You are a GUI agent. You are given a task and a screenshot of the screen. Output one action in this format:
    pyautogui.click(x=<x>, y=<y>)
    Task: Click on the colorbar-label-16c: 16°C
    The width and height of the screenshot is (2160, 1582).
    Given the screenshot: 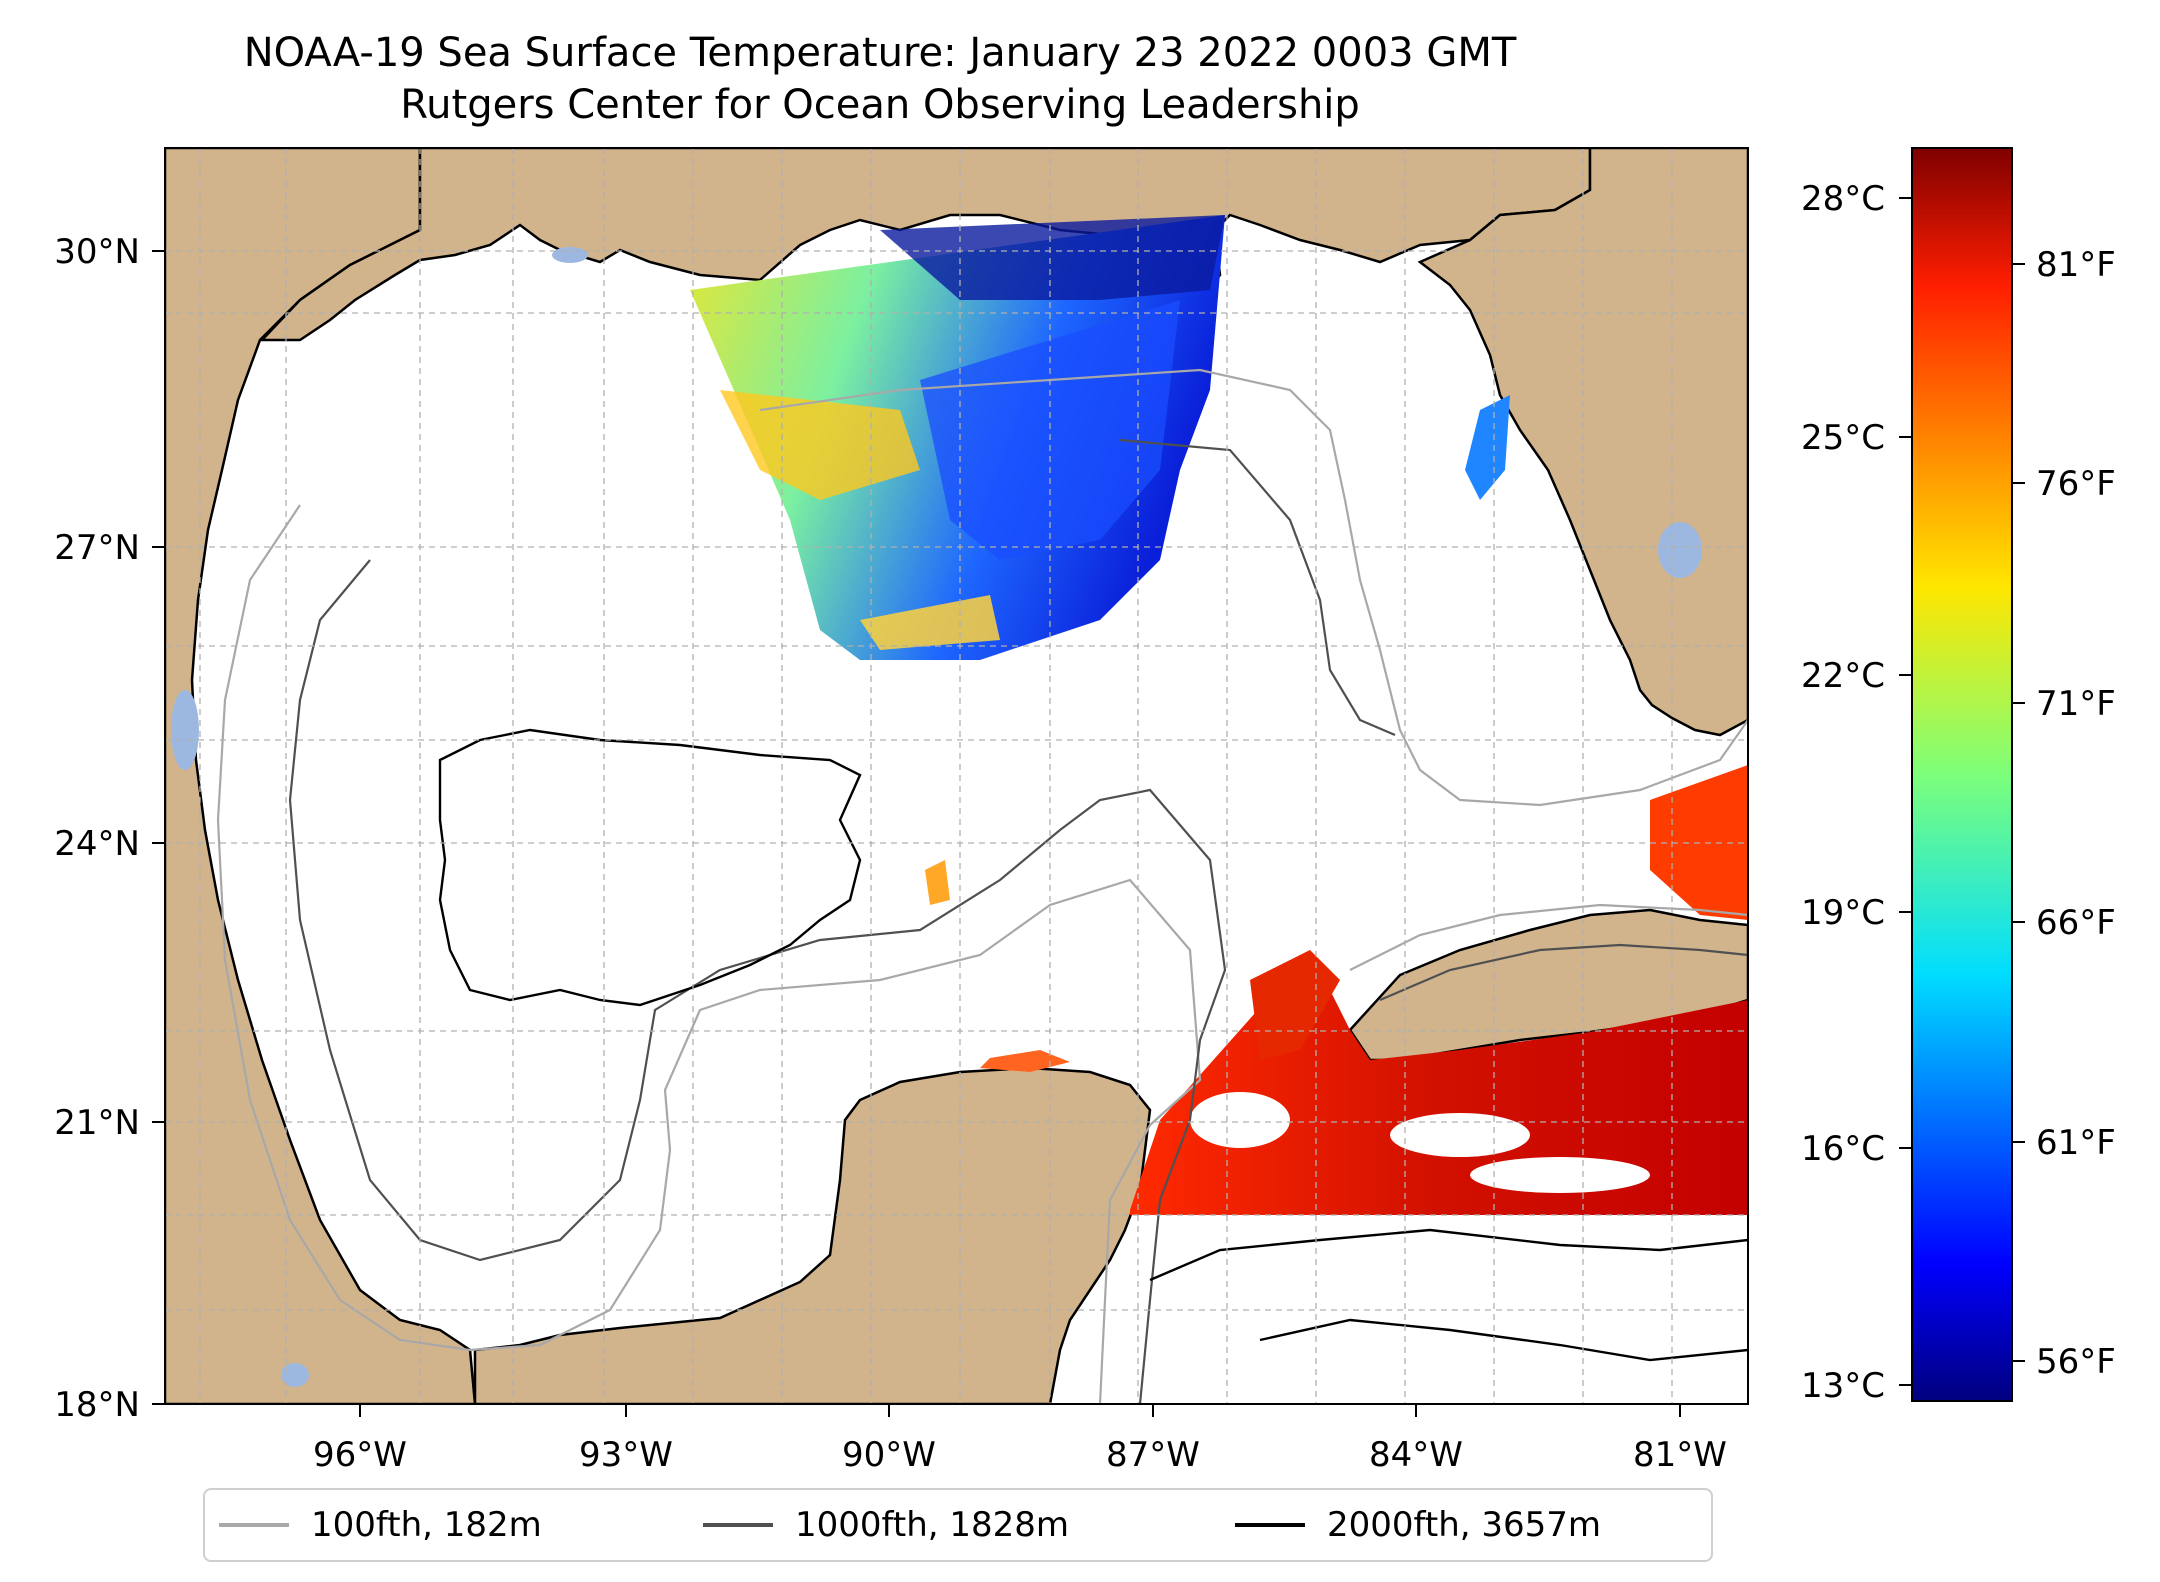 What is the action you would take?
    pyautogui.click(x=1843, y=1149)
    